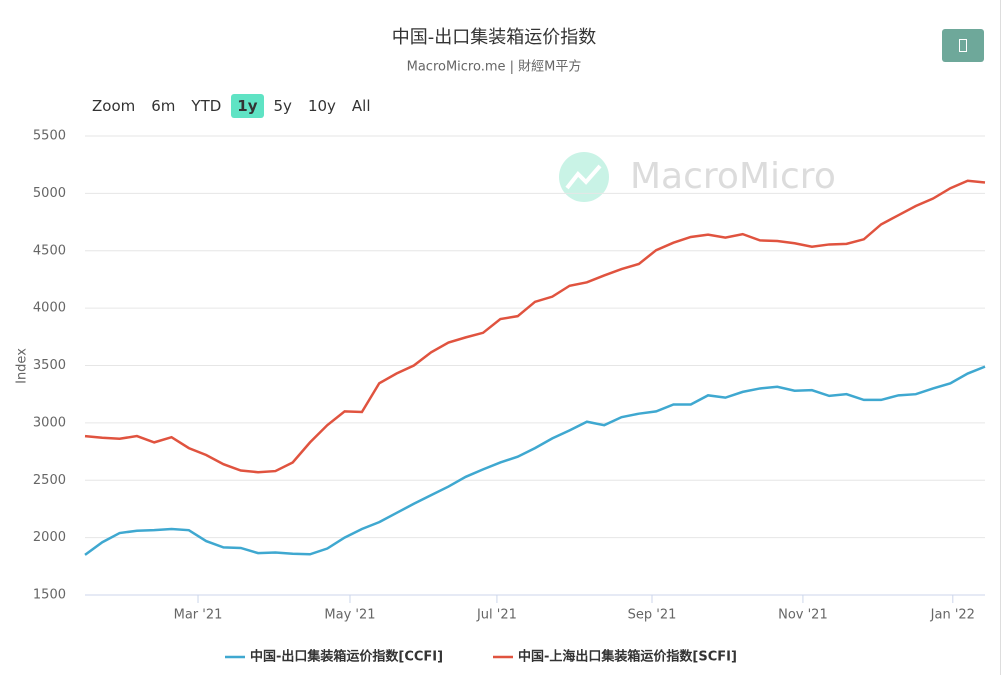  Describe the element at coordinates (49, 480) in the screenshot. I see `y-tick-label: 2500` at that location.